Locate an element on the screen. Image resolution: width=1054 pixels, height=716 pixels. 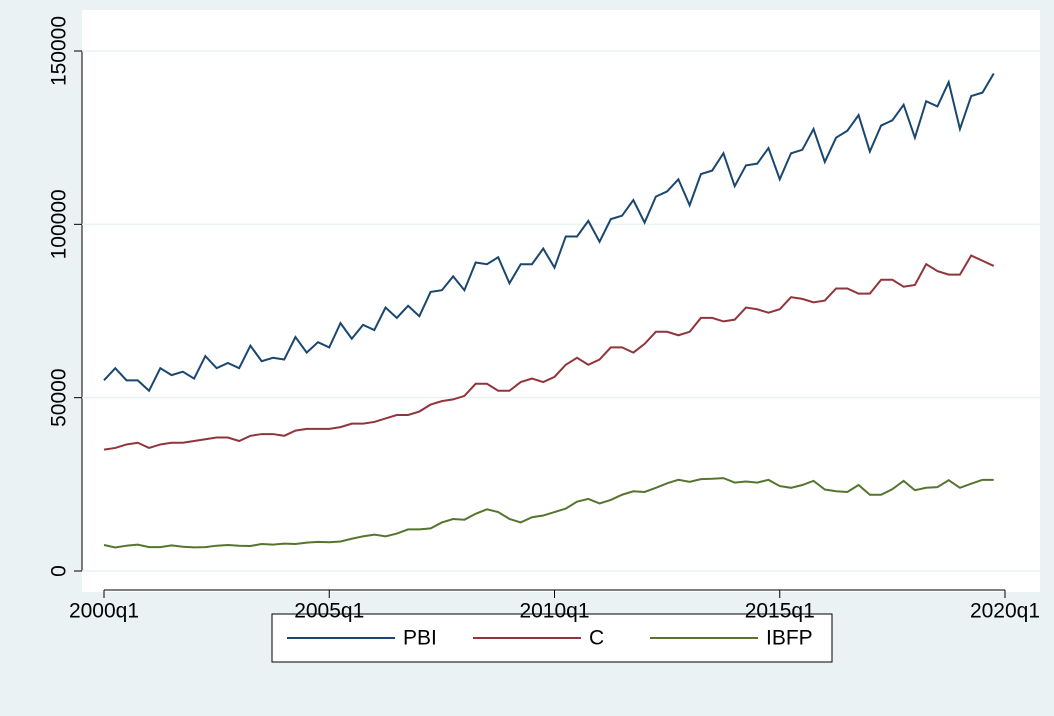
legend-label: IBFP is located at coordinates (789, 638).